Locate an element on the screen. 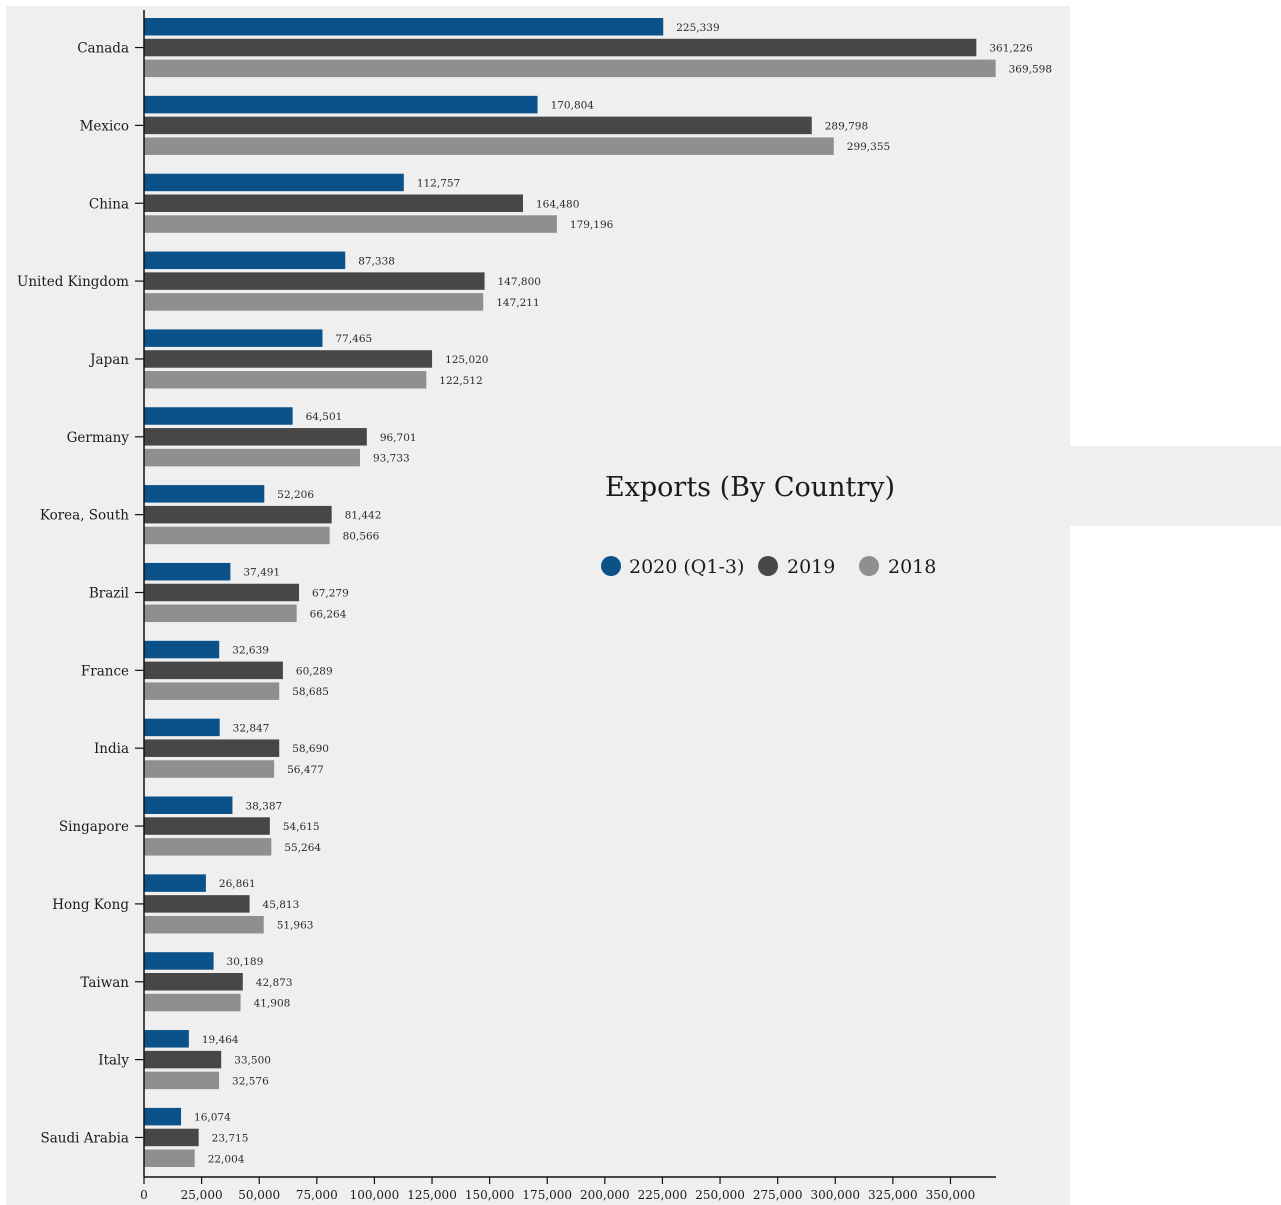  data-label: 64,501 is located at coordinates (324, 417).